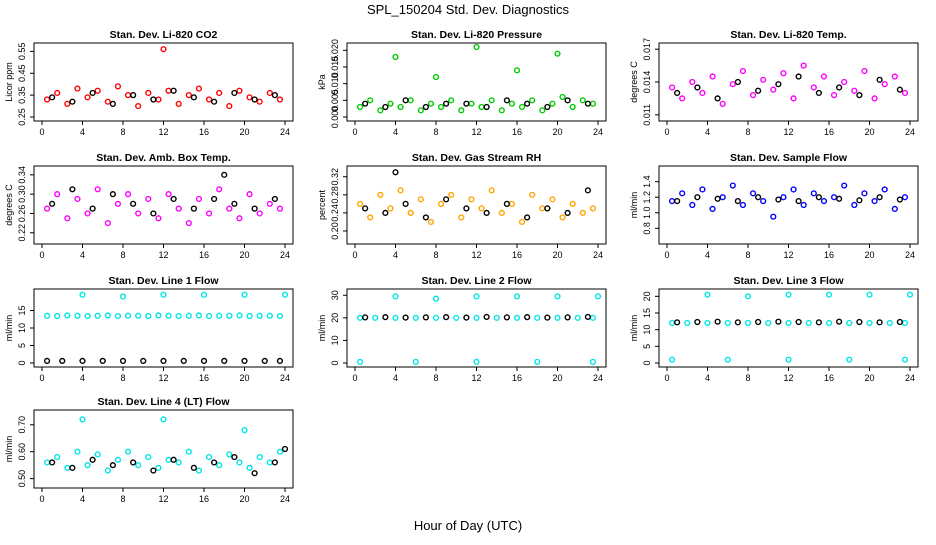  Describe the element at coordinates (163, 281) in the screenshot. I see `panel-title: Stan. Dev. Line 1 Flow` at that location.